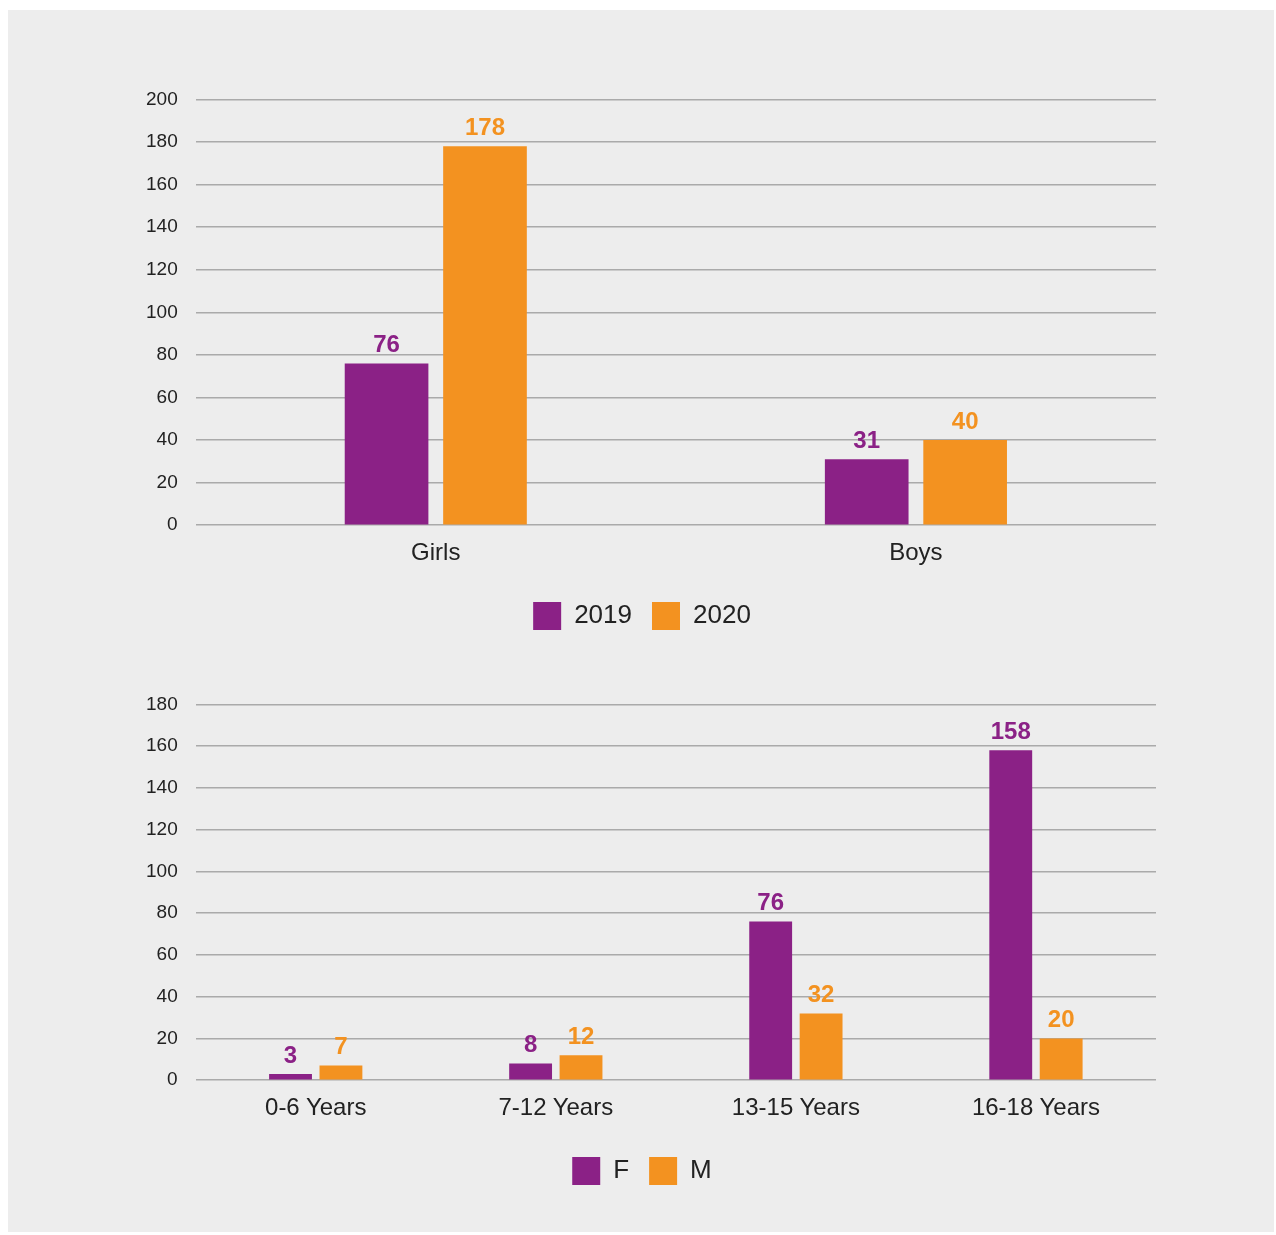  Describe the element at coordinates (965, 420) in the screenshot. I see `data-label: 40` at that location.